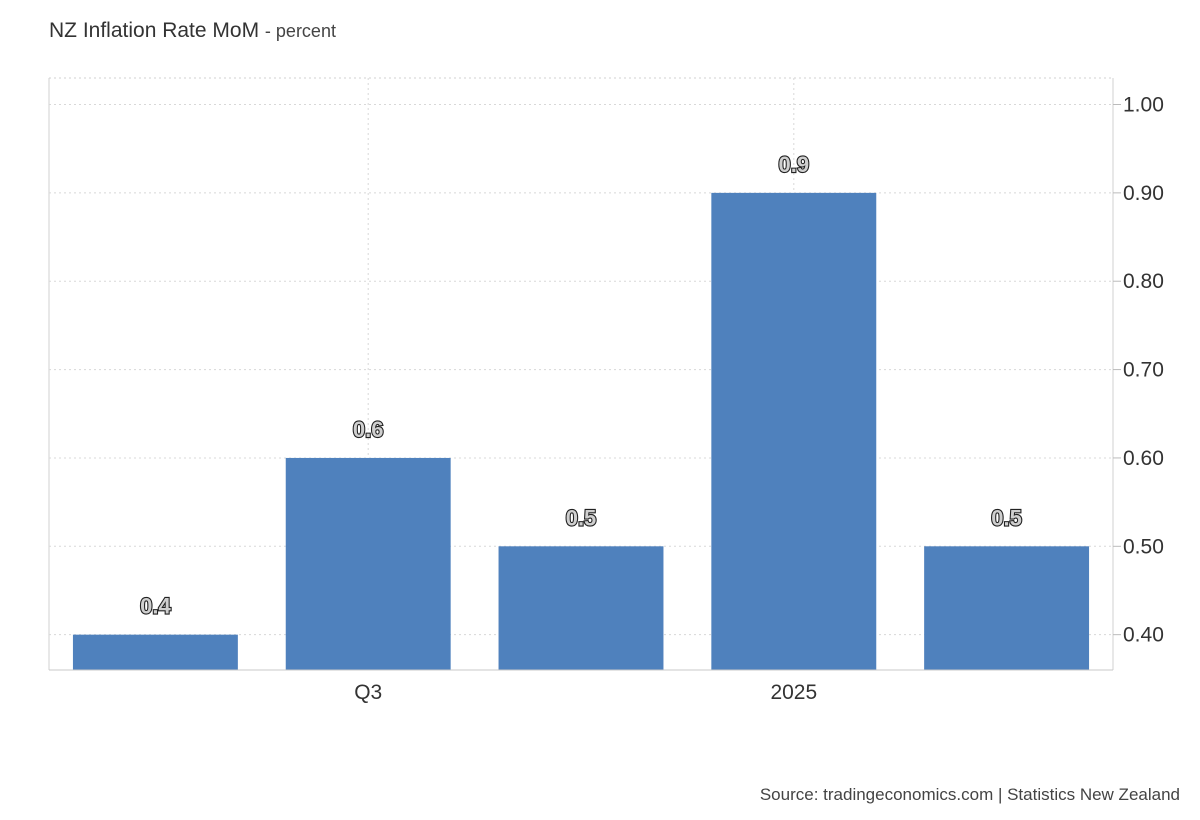 The width and height of the screenshot is (1200, 820). Describe the element at coordinates (1143, 546) in the screenshot. I see `y-tick-label: 0.50` at that location.